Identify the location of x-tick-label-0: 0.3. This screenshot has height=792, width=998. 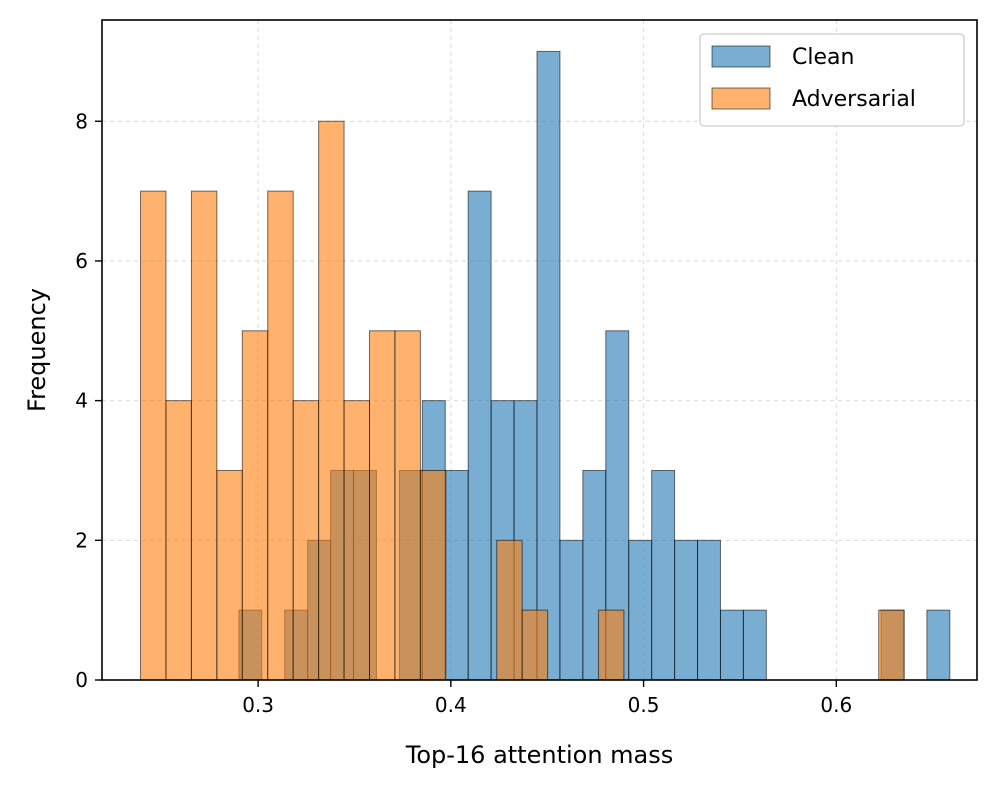
(258, 705).